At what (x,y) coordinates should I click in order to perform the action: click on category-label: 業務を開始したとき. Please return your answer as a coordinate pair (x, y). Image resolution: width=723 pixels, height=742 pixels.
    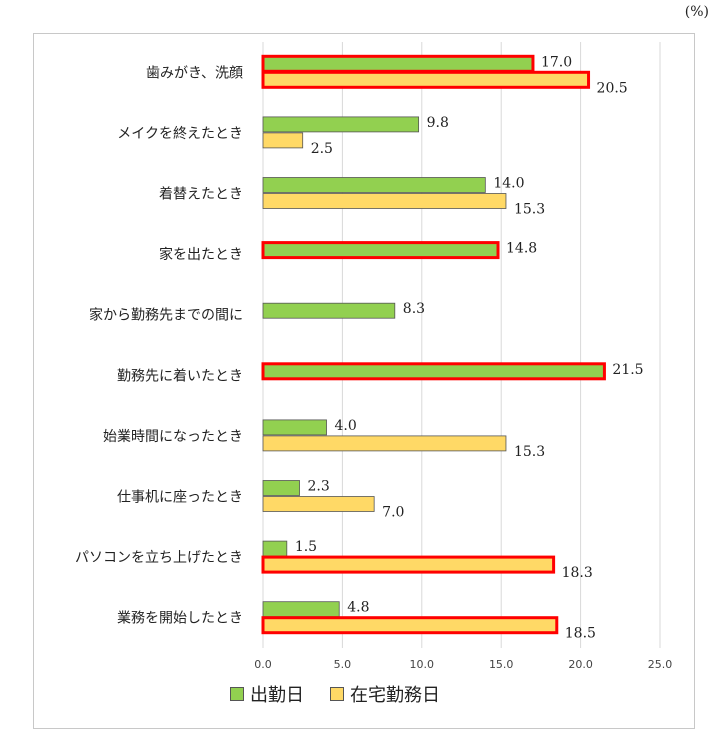
    Looking at the image, I should click on (180, 619).